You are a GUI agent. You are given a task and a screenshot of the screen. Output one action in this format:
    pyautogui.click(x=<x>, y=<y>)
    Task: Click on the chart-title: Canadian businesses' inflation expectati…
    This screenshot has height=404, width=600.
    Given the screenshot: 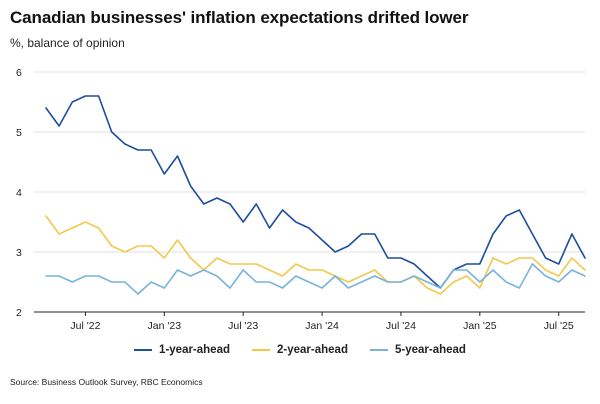 What is the action you would take?
    pyautogui.click(x=239, y=17)
    